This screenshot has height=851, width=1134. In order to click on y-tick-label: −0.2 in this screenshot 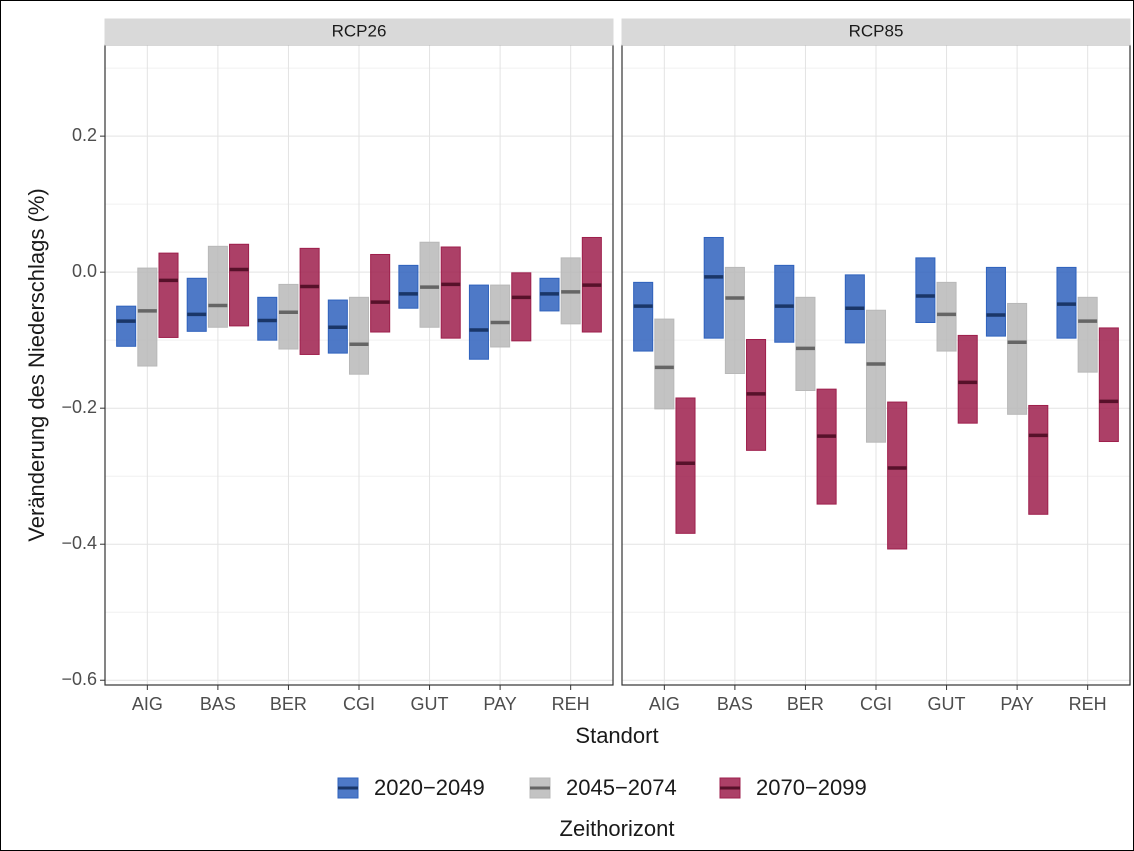, I will do `click(79, 407)`.